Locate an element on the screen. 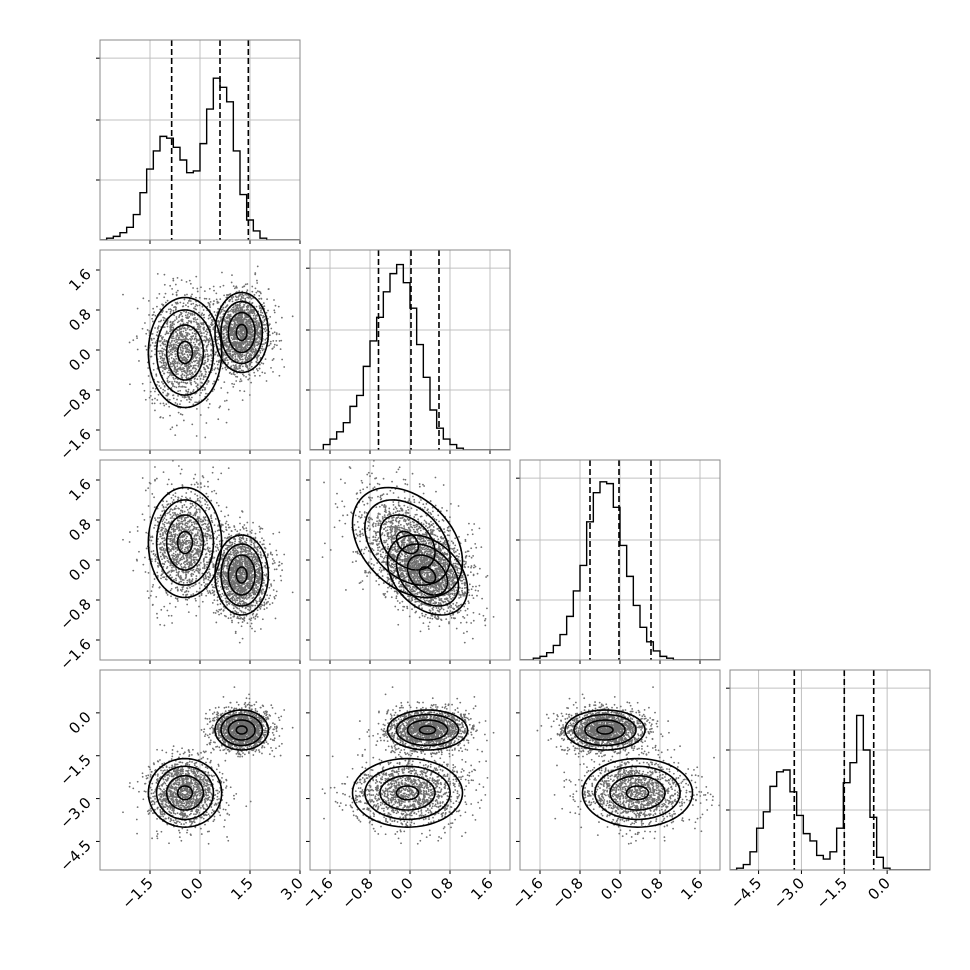  scatter-points is located at coordinates (208, 352).